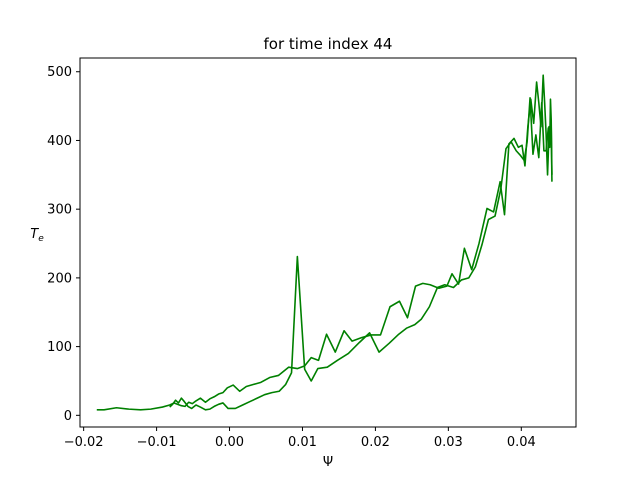  Describe the element at coordinates (448, 442) in the screenshot. I see `x-tick-label: 0.03` at that location.